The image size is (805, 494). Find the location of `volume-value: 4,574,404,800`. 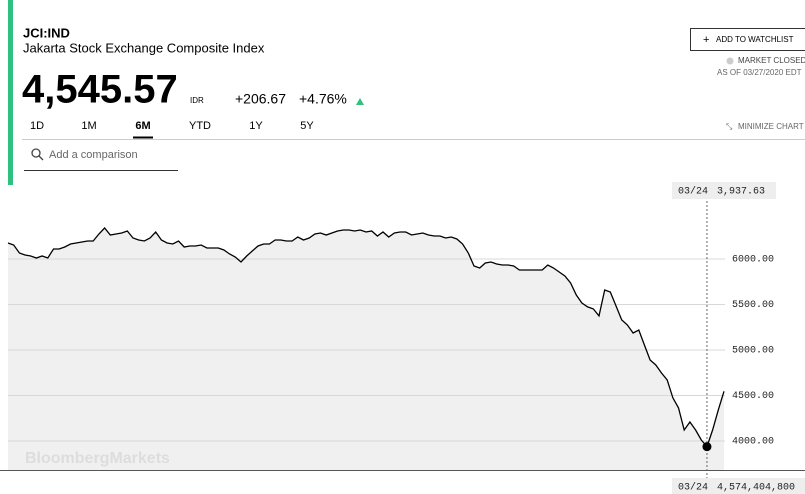

volume-value: 4,574,404,800 is located at coordinates (756, 488).